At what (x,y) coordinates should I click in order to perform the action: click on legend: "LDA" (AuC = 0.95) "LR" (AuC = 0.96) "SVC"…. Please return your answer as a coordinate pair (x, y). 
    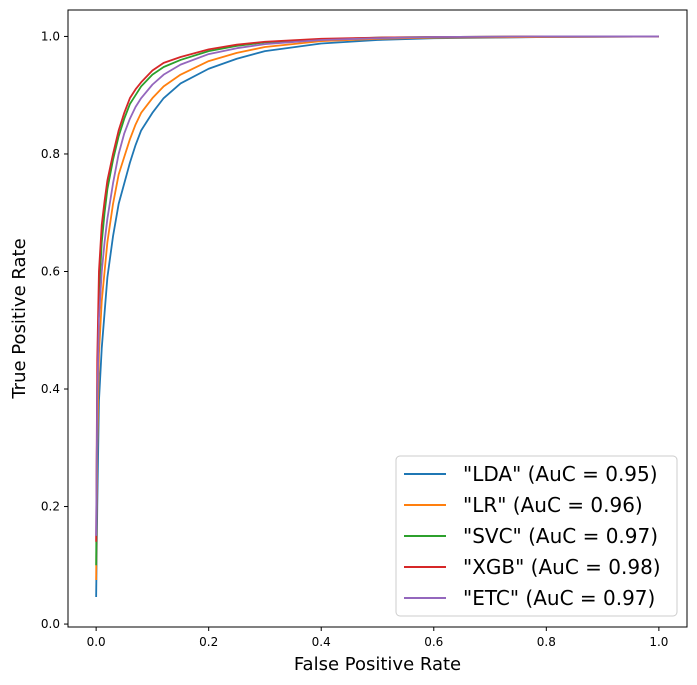
    Looking at the image, I should click on (536, 536).